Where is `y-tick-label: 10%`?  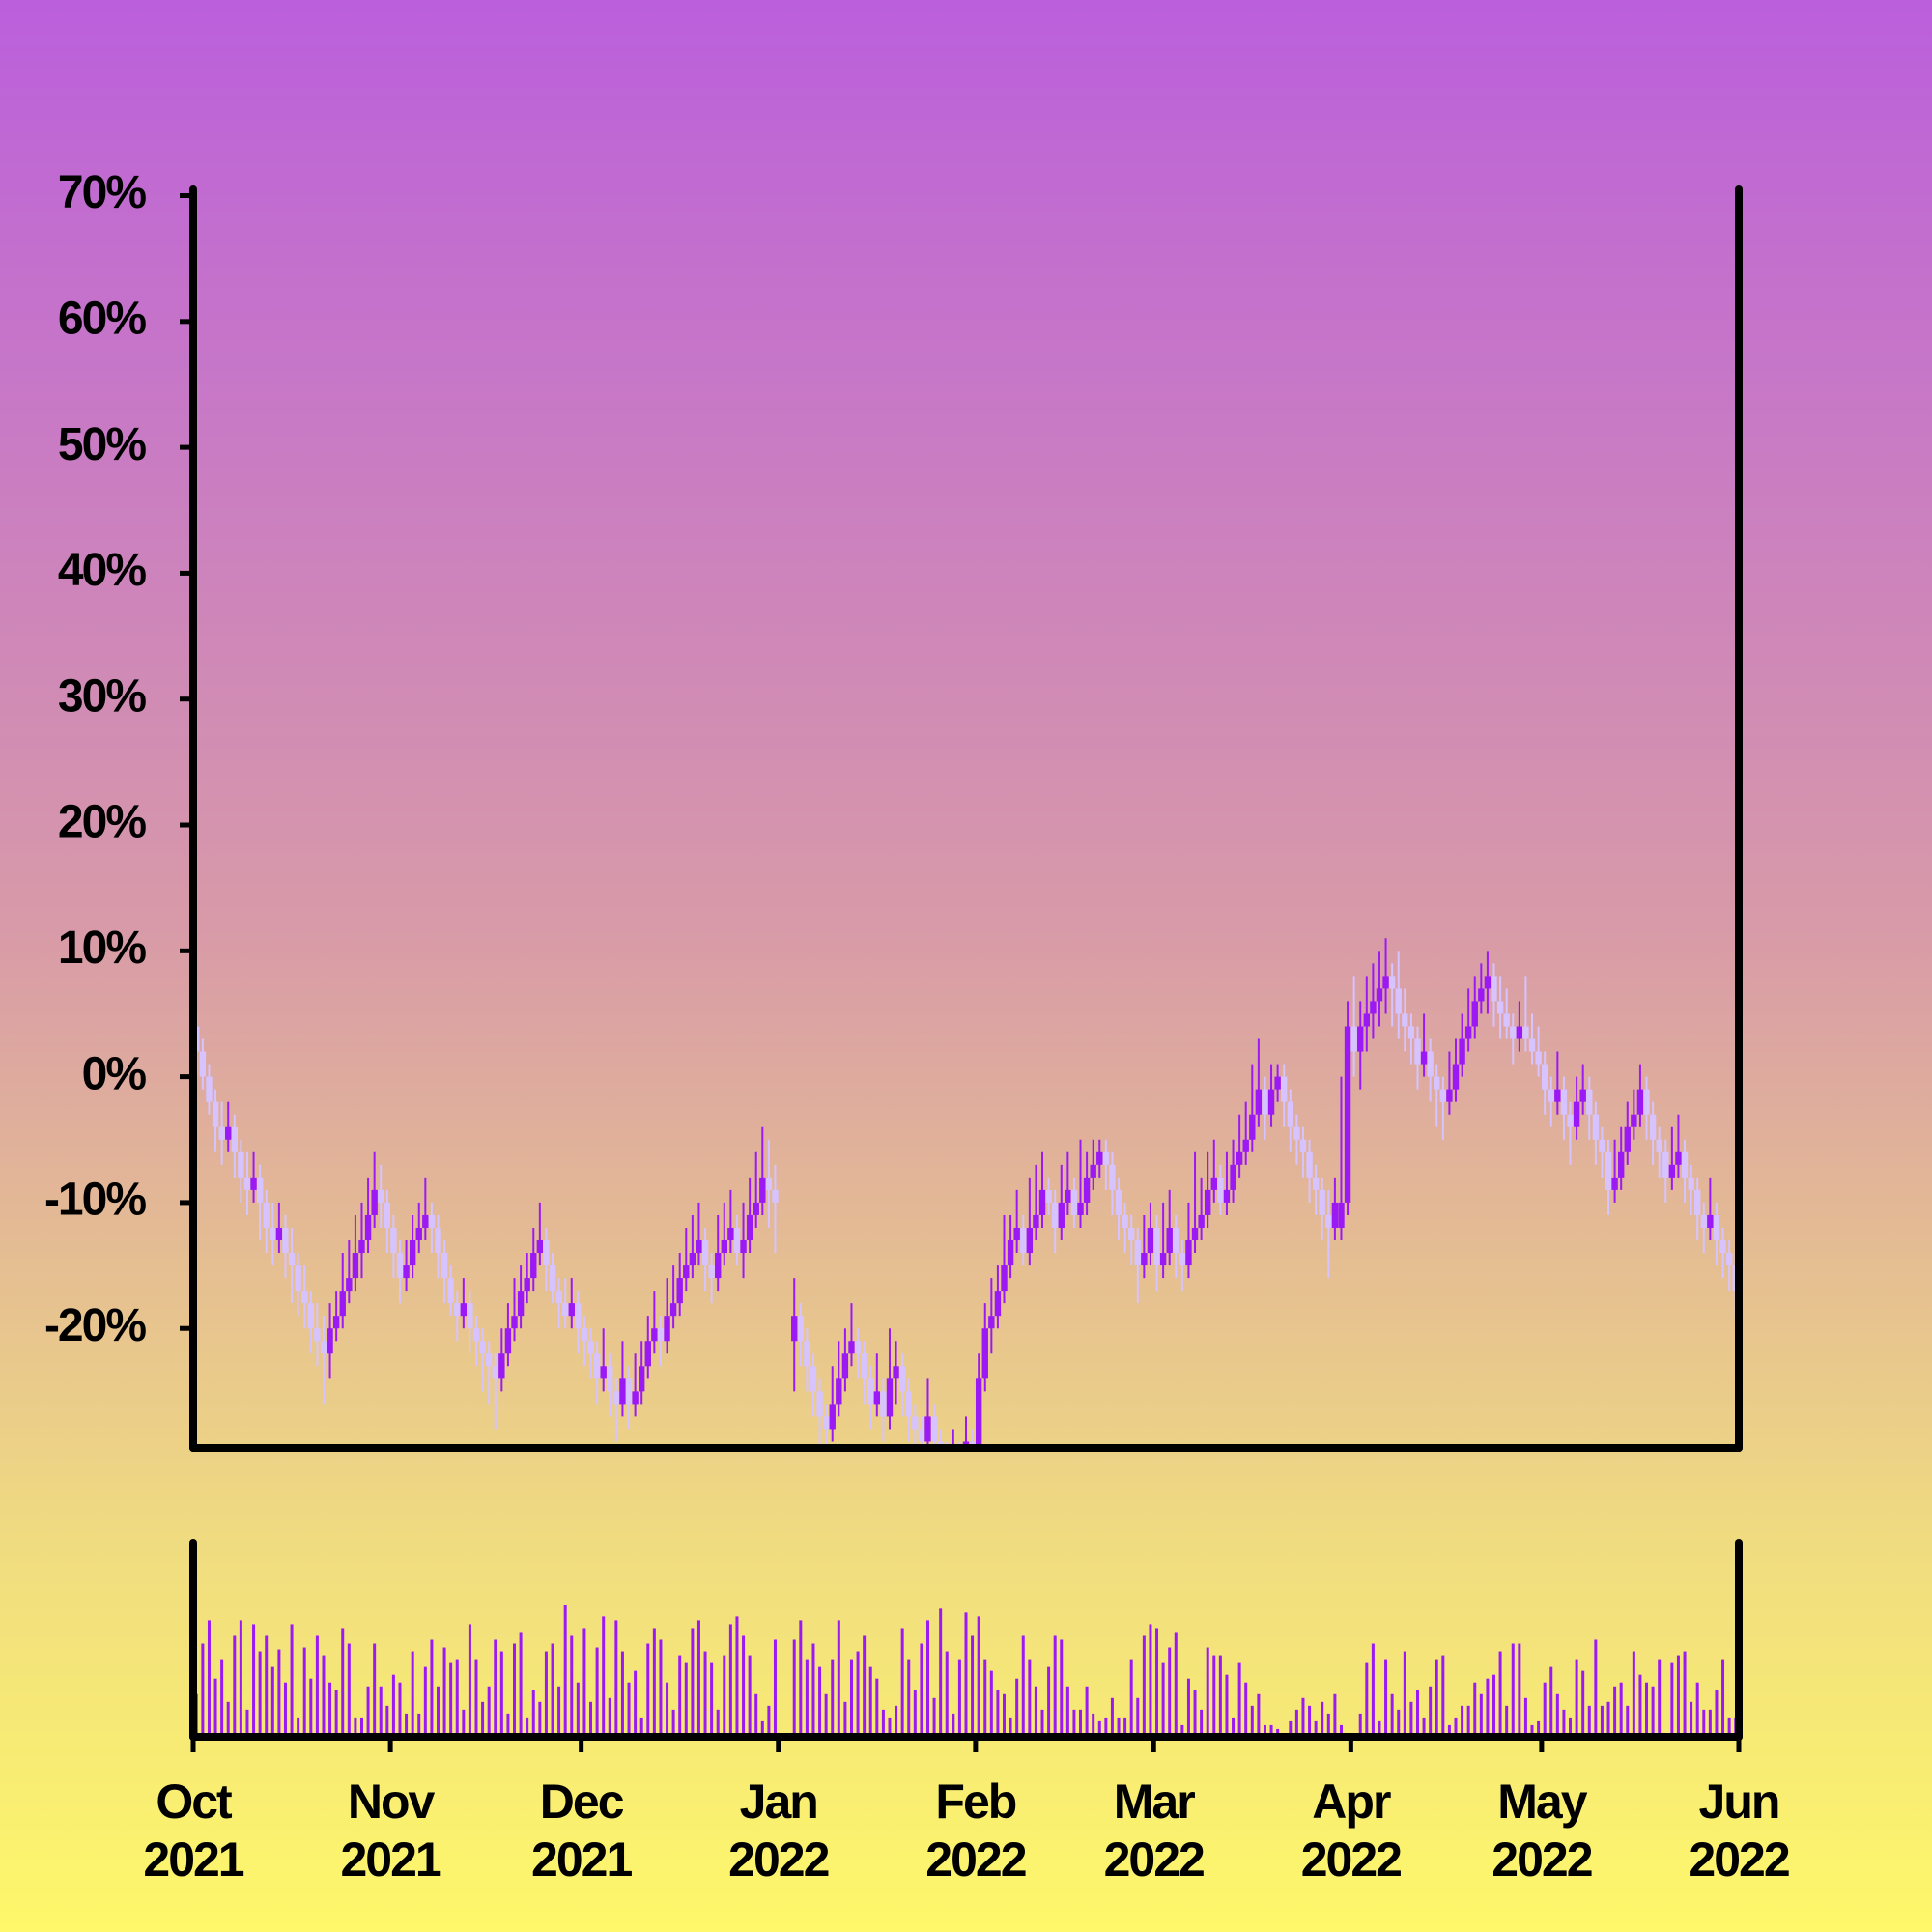 y-tick-label: 10% is located at coordinates (102, 948).